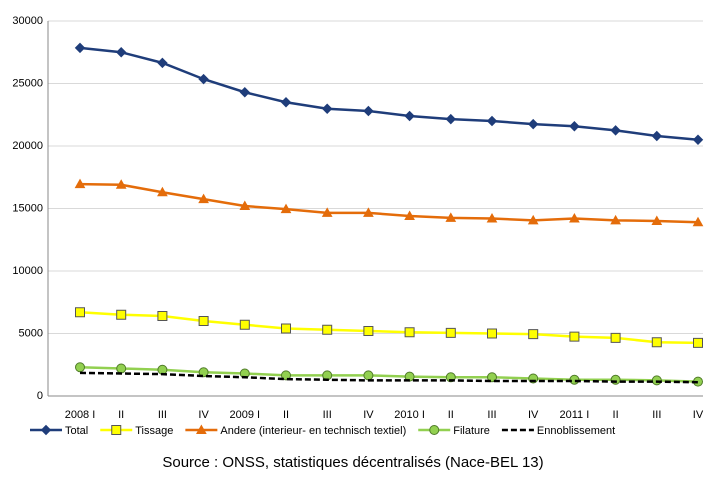 The width and height of the screenshot is (707, 498). I want to click on x-tick-label: 2011 I, so click(575, 415).